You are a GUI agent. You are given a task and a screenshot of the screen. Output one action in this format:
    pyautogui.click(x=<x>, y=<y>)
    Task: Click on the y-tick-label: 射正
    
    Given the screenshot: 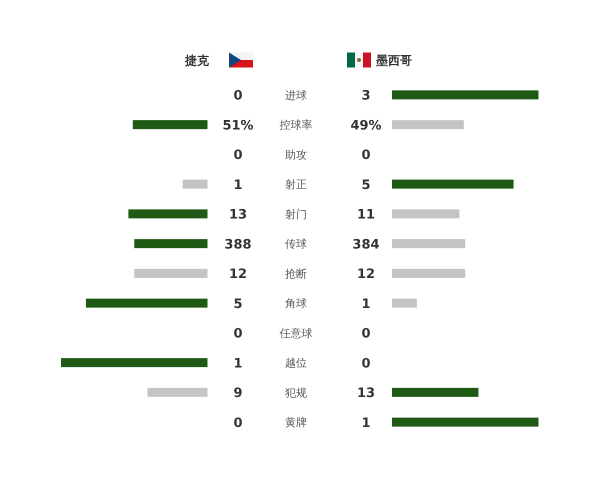 What is the action you would take?
    pyautogui.click(x=296, y=185)
    